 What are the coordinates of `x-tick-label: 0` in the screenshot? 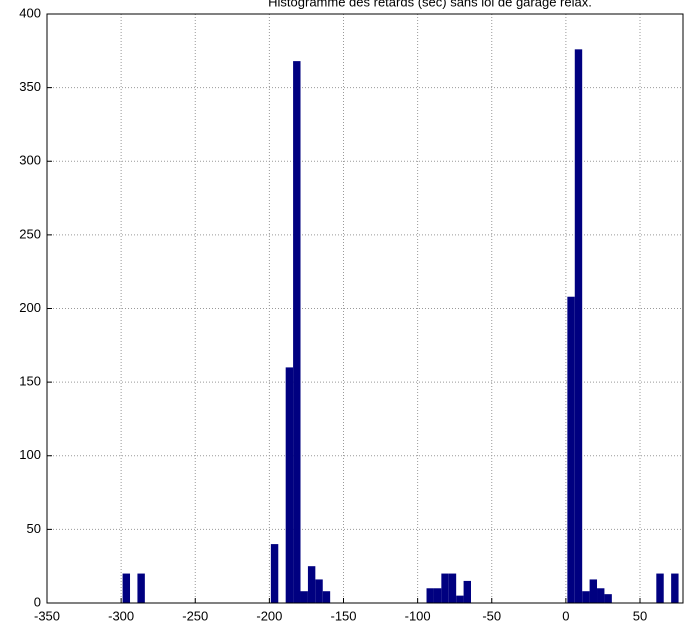 It's located at (565, 615).